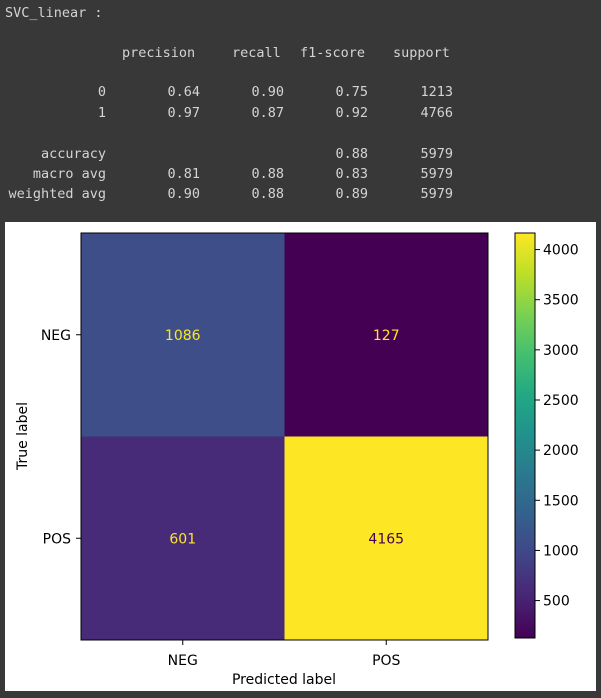 The width and height of the screenshot is (601, 698). I want to click on cell-support: 1213, so click(436, 92).